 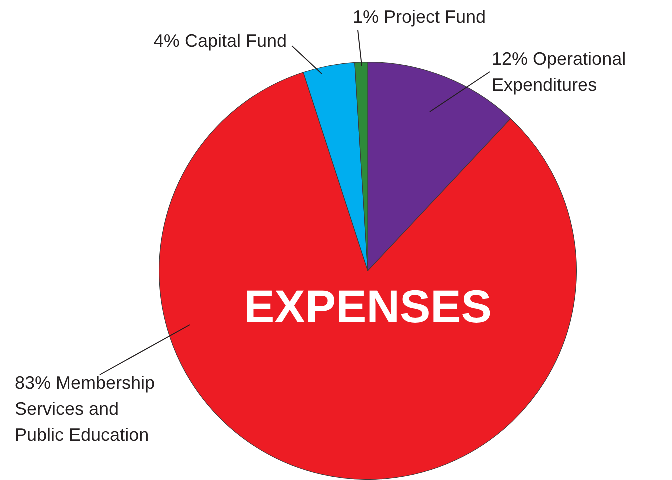 I want to click on text: EXPENSES, so click(x=368, y=306).